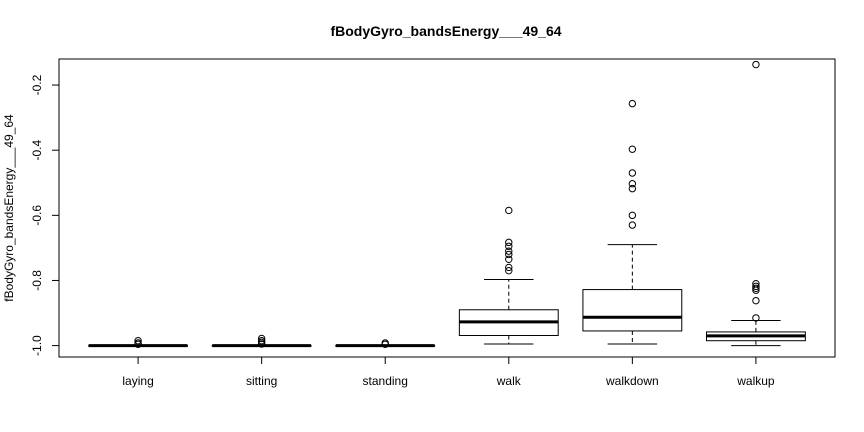 The width and height of the screenshot is (864, 432). Describe the element at coordinates (45, 215) in the screenshot. I see `y-axis: -1.0 -0.8 -0.6 -0.4 -0.2` at that location.